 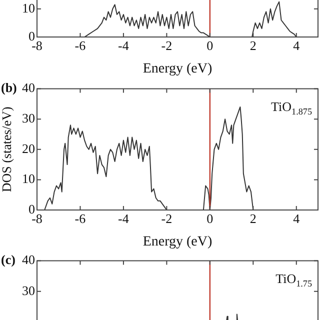 I want to click on text: (c), so click(x=8, y=260).